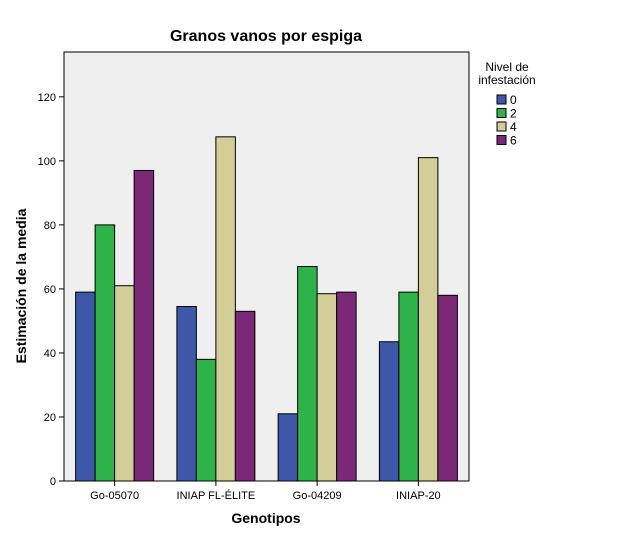 Image resolution: width=626 pixels, height=541 pixels. Describe the element at coordinates (225, 309) in the screenshot. I see `bar-INIAP FL-ÉLITE-4` at that location.